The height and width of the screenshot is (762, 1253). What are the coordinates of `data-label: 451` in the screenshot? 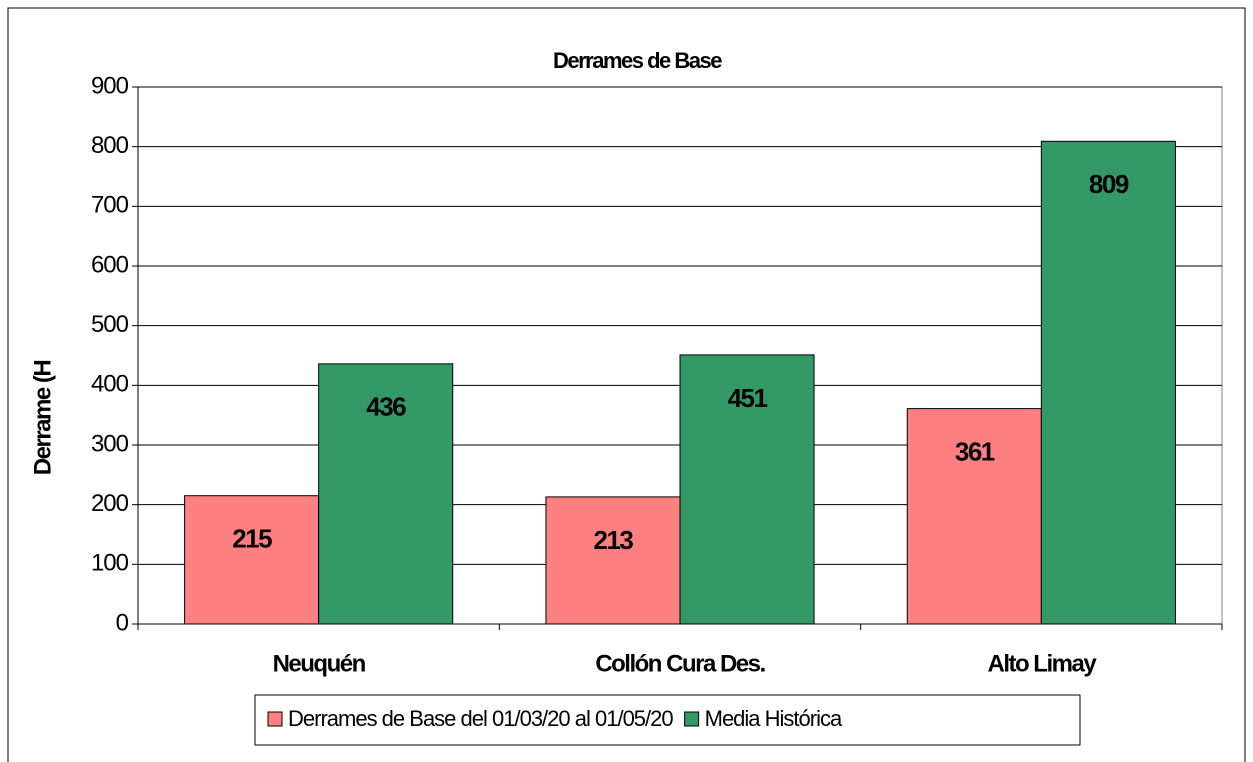 It's located at (748, 398).